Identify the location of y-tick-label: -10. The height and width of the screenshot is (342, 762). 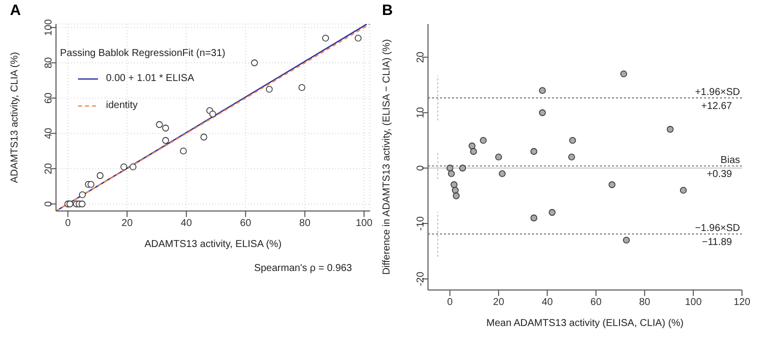
(421, 223).